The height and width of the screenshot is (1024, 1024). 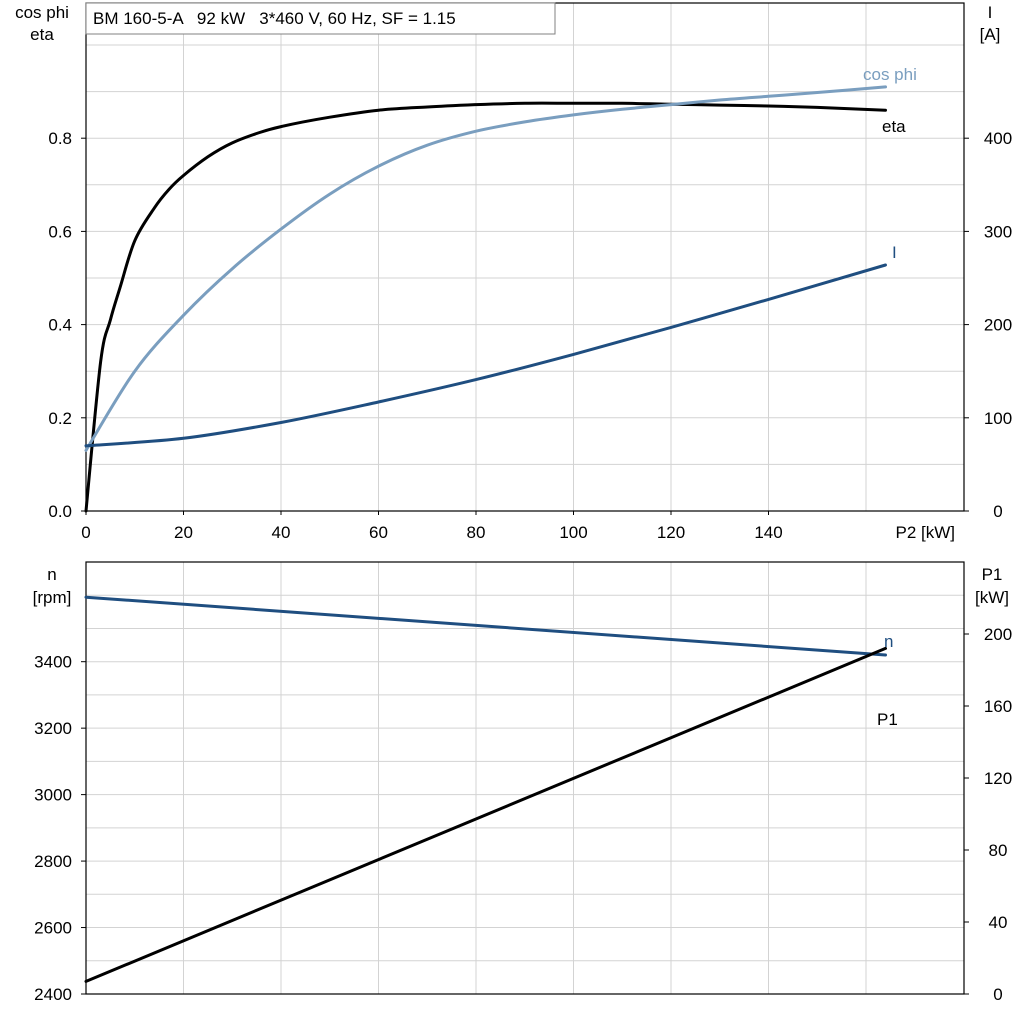 What do you see at coordinates (992, 597) in the screenshot?
I see `bottom-right-axis-label-line2: [kW]` at bounding box center [992, 597].